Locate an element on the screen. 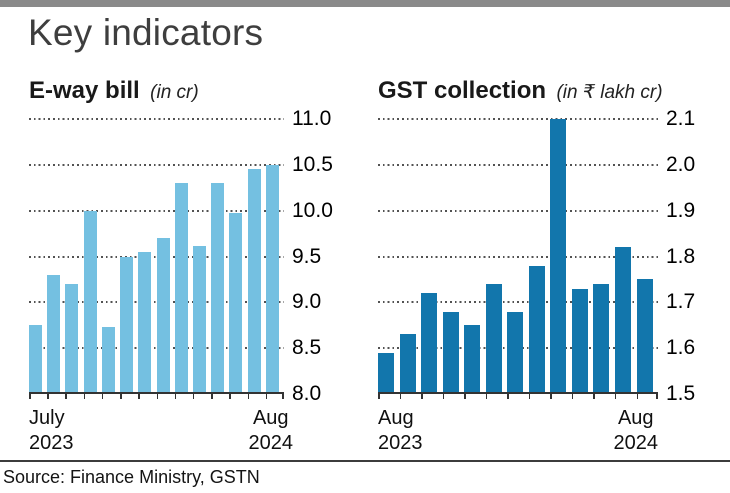 The width and height of the screenshot is (730, 493). top-accent-bar is located at coordinates (365, 3).